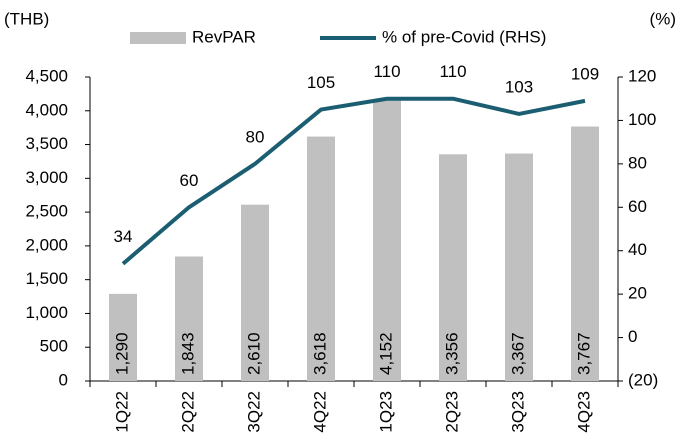 The height and width of the screenshot is (448, 681). I want to click on bar-value-label: 1,290, so click(121, 353).